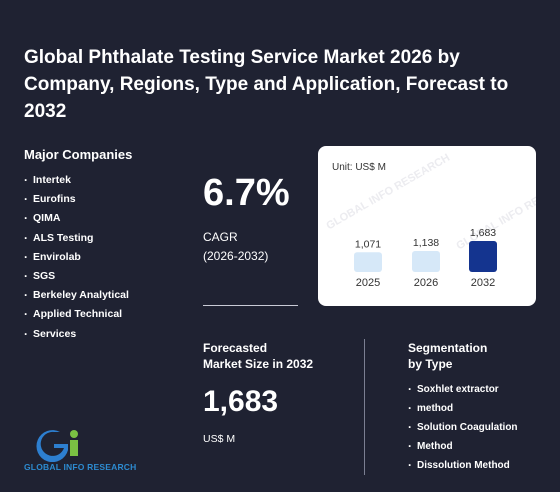  Describe the element at coordinates (430, 364) in the screenshot. I see `segmentation-heading-line2: by Type` at that location.